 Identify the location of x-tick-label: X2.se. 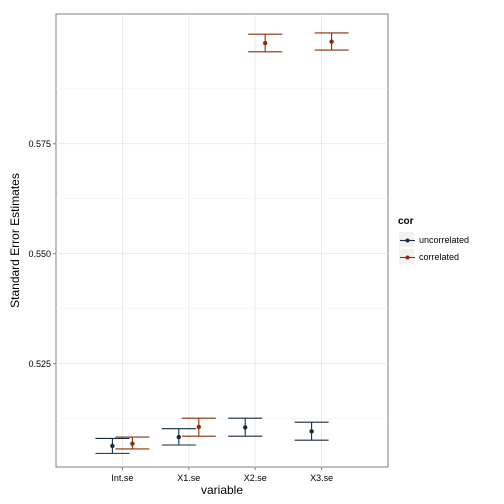
(255, 478).